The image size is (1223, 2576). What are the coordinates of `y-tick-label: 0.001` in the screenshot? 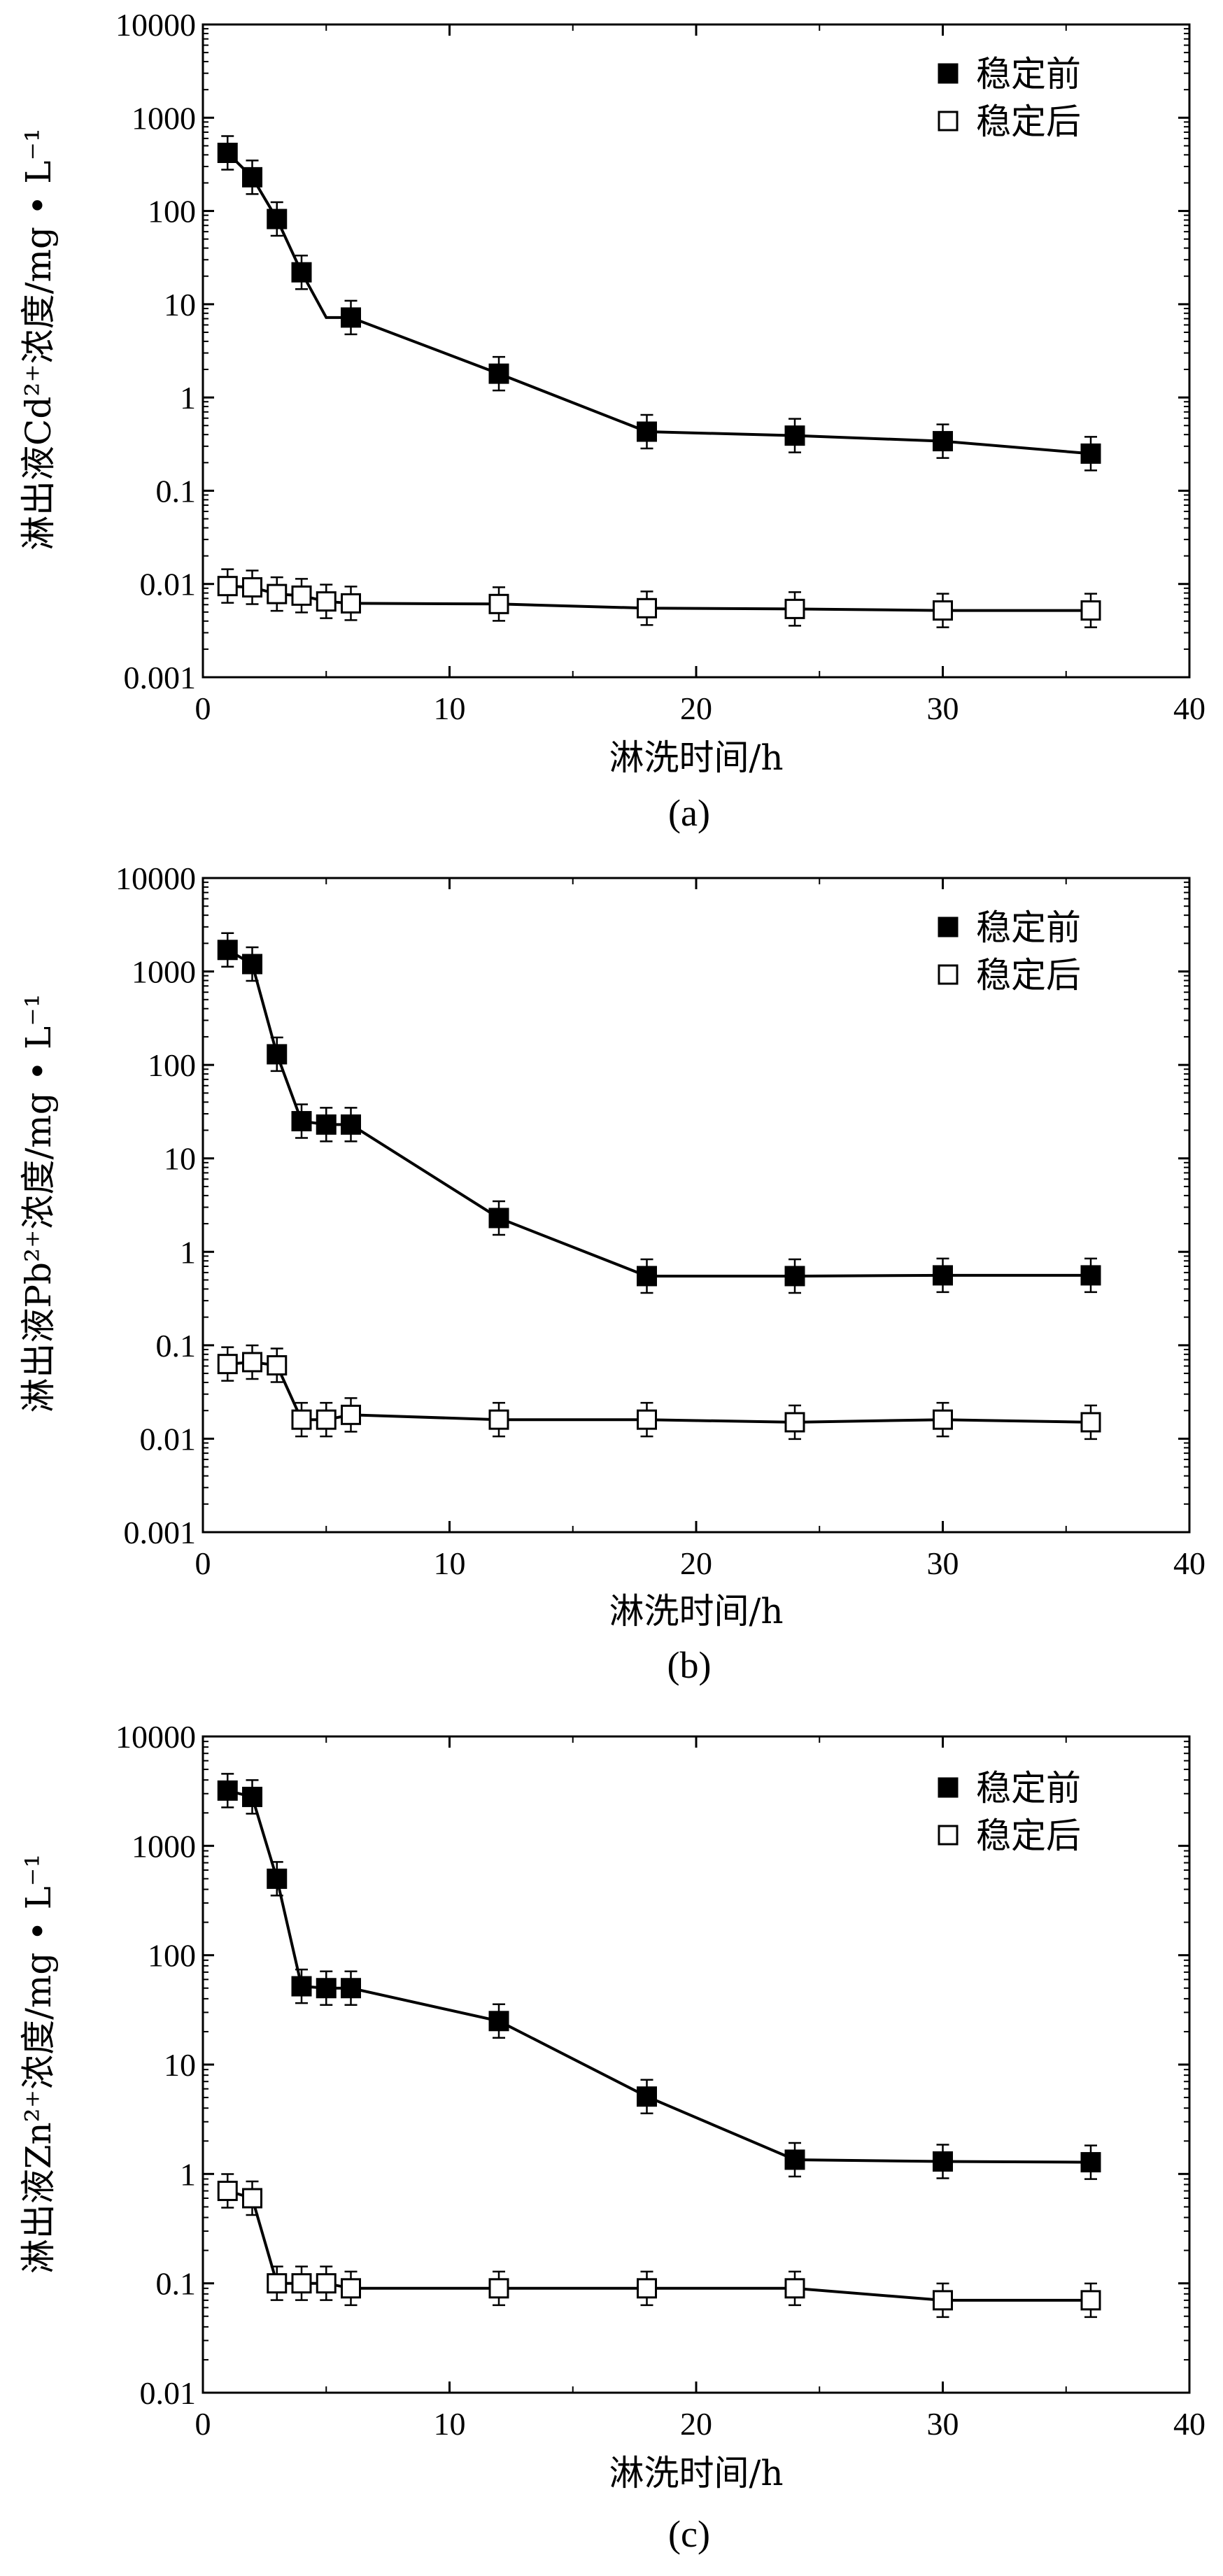 It's located at (160, 677).